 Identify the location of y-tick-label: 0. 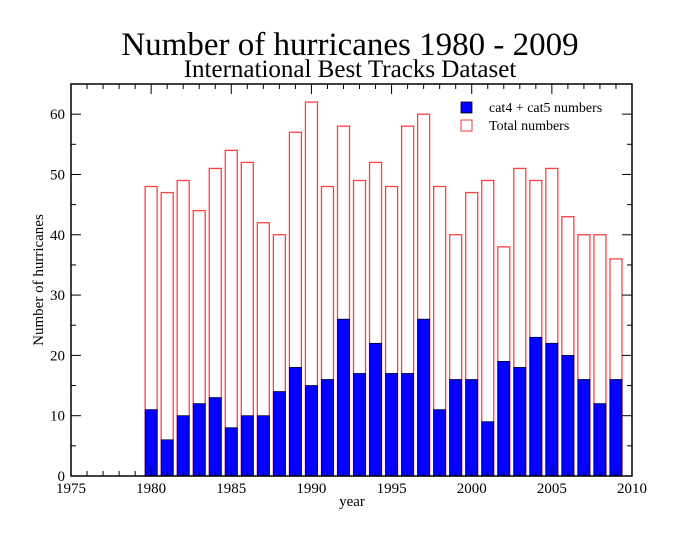
(62, 477).